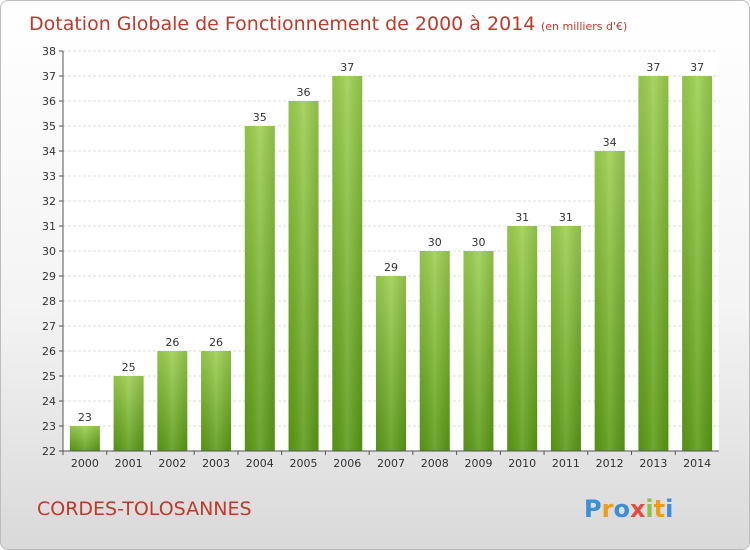 Image resolution: width=750 pixels, height=550 pixels. I want to click on y-tick-label: 22, so click(49, 451).